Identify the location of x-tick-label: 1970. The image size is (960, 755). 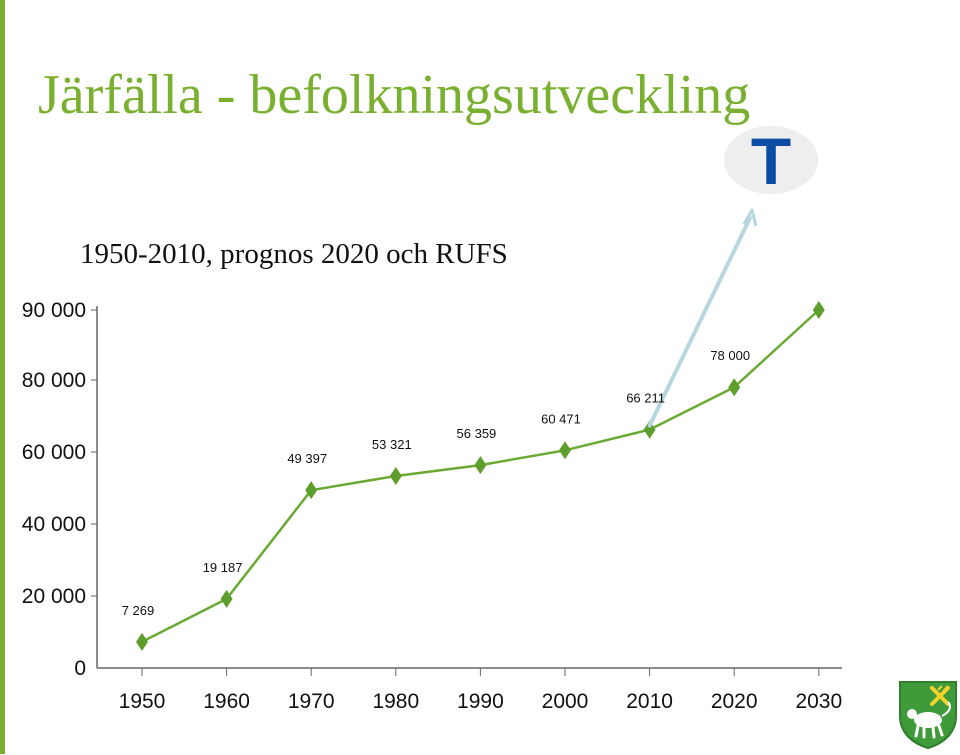
(311, 701).